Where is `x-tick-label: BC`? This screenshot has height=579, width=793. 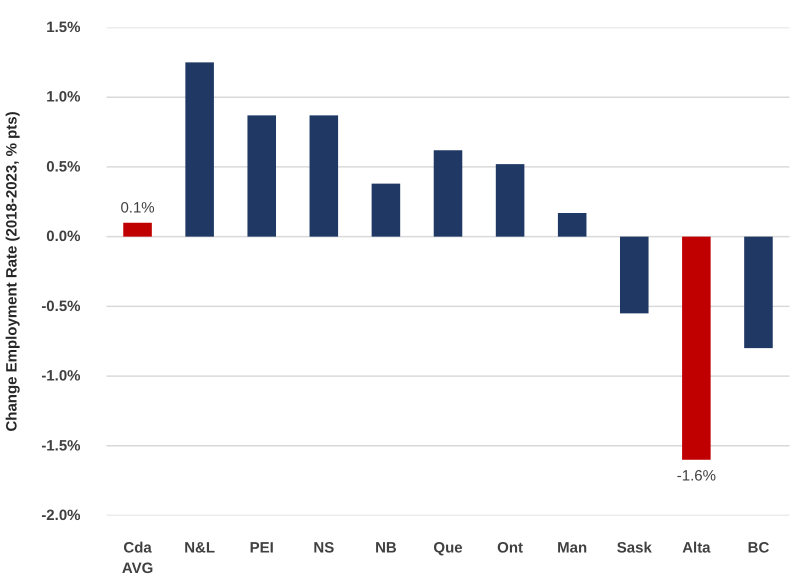 x-tick-label: BC is located at coordinates (759, 548).